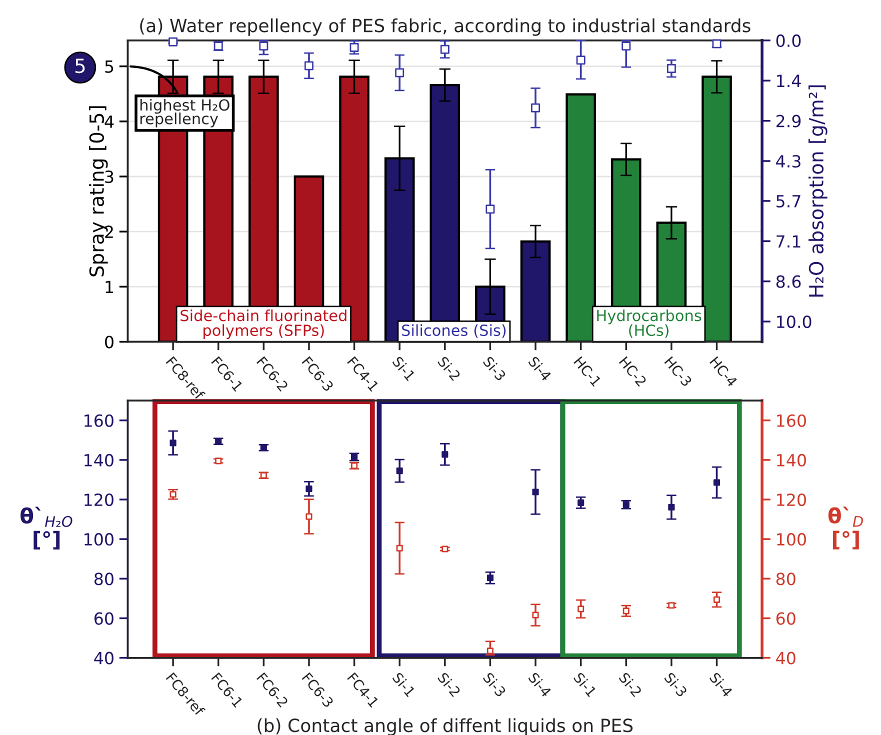 The image size is (881, 735). What do you see at coordinates (454, 331) in the screenshot?
I see `annotation: Silicones (Sis)` at bounding box center [454, 331].